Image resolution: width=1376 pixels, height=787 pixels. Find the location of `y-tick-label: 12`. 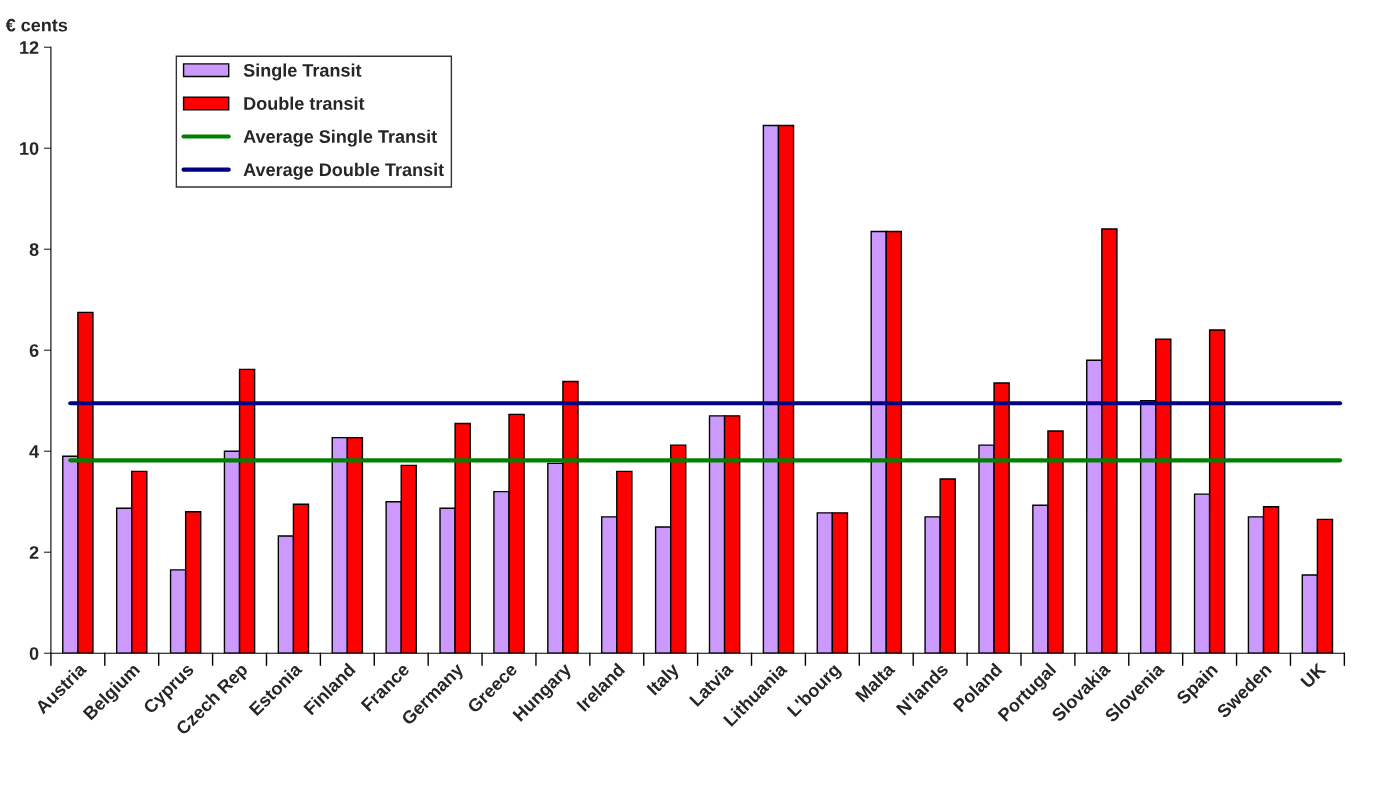

y-tick-label: 12 is located at coordinates (29, 47).